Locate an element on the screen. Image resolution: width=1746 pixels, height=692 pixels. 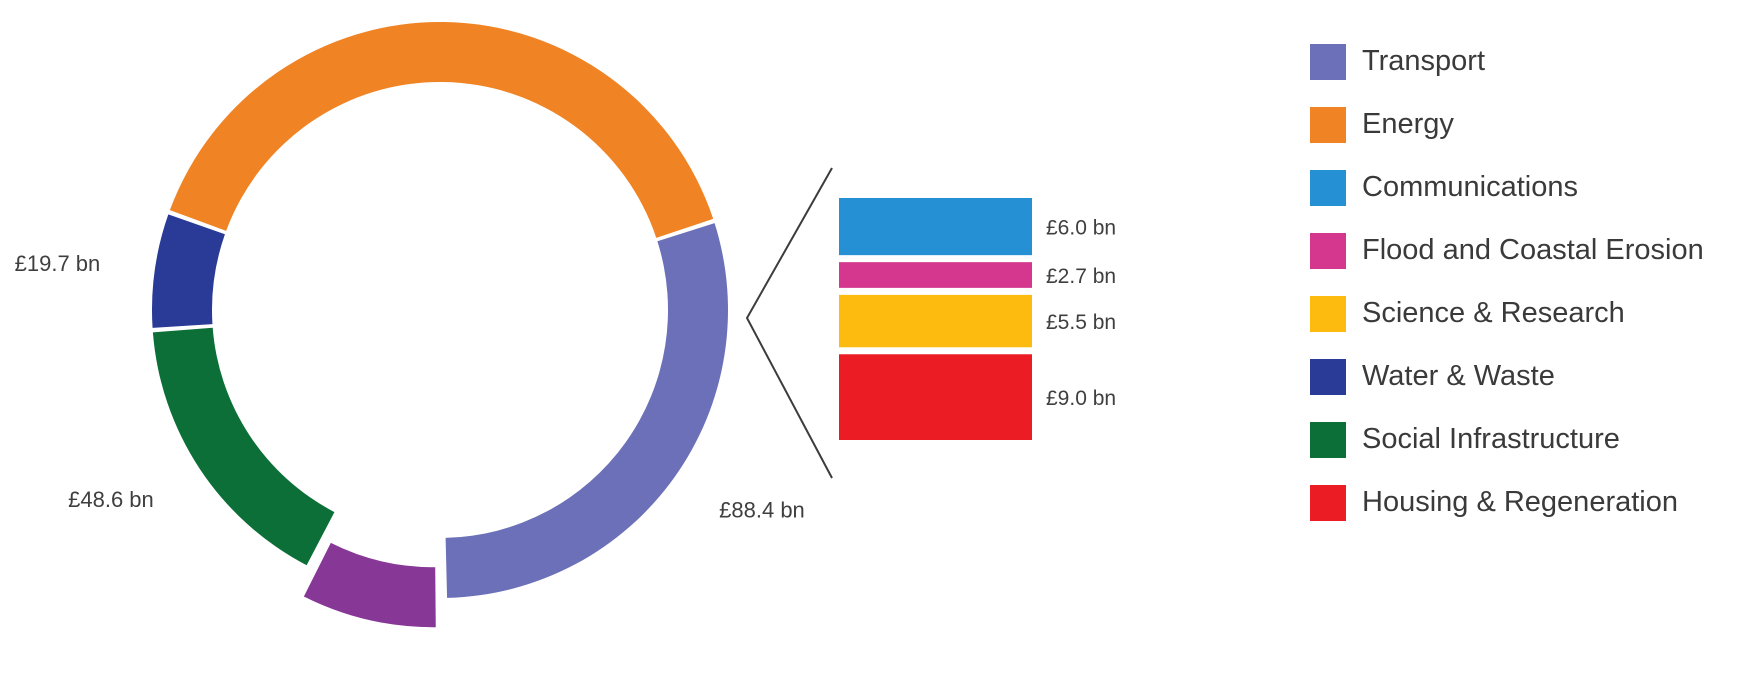
legend-item-science: Science & Research is located at coordinates (1525, 313).